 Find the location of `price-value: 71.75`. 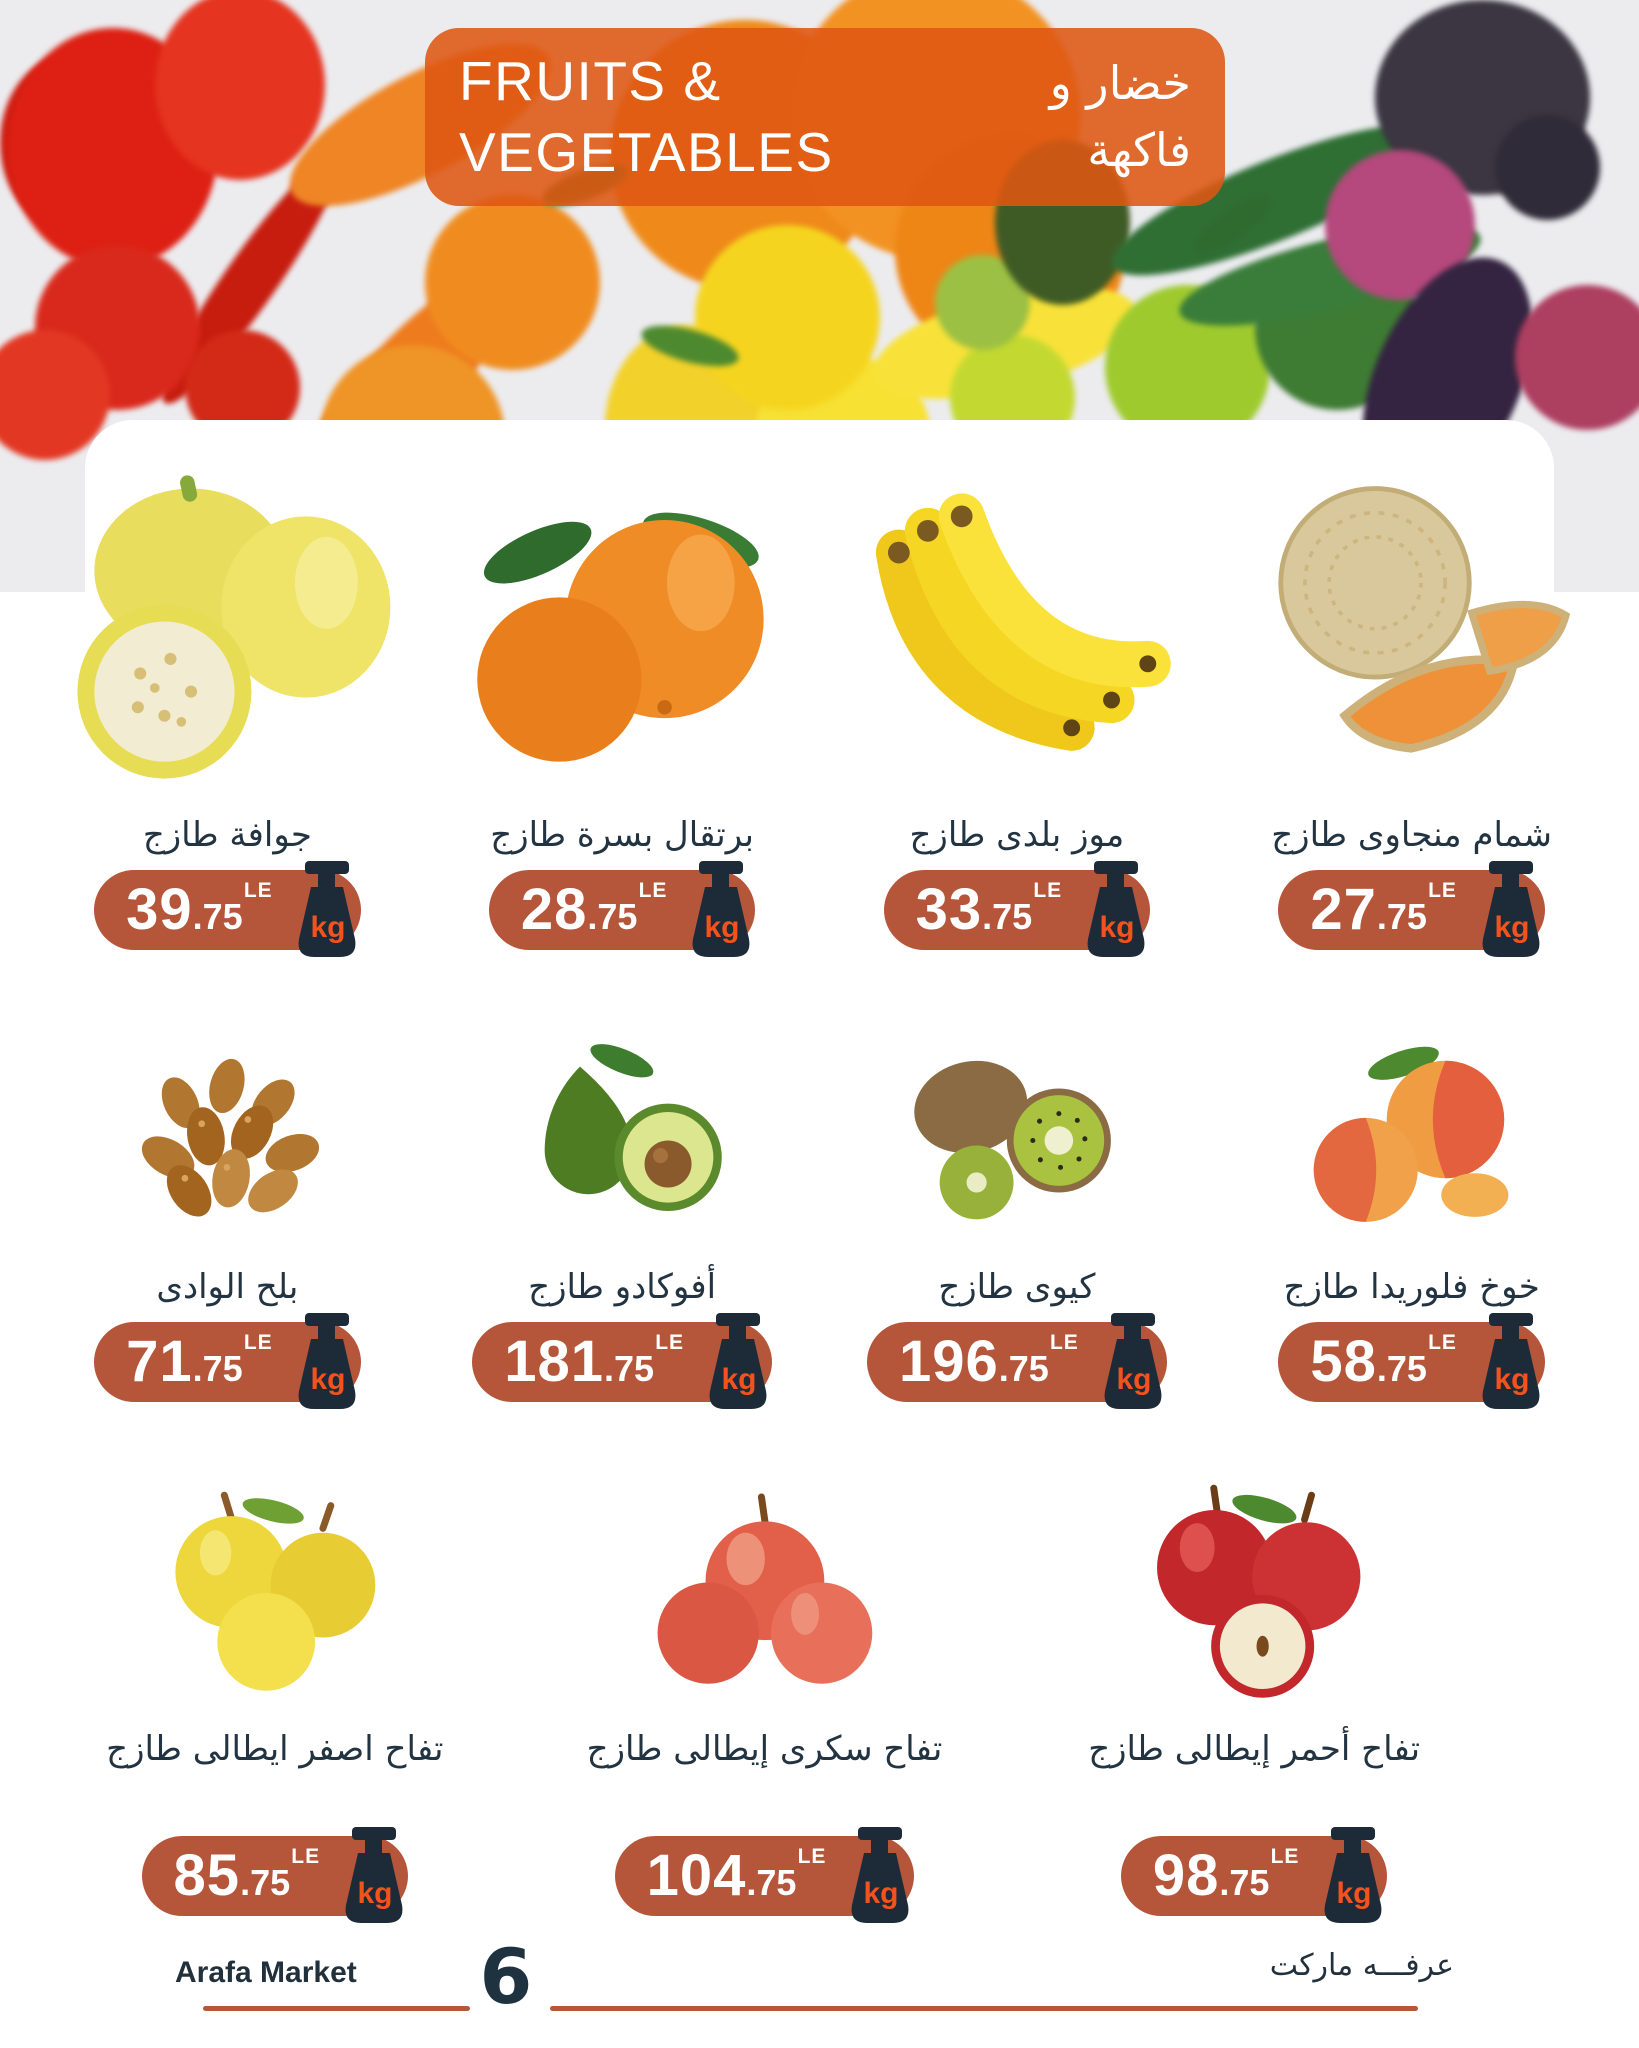

price-value: 71.75 is located at coordinates (184, 1362).